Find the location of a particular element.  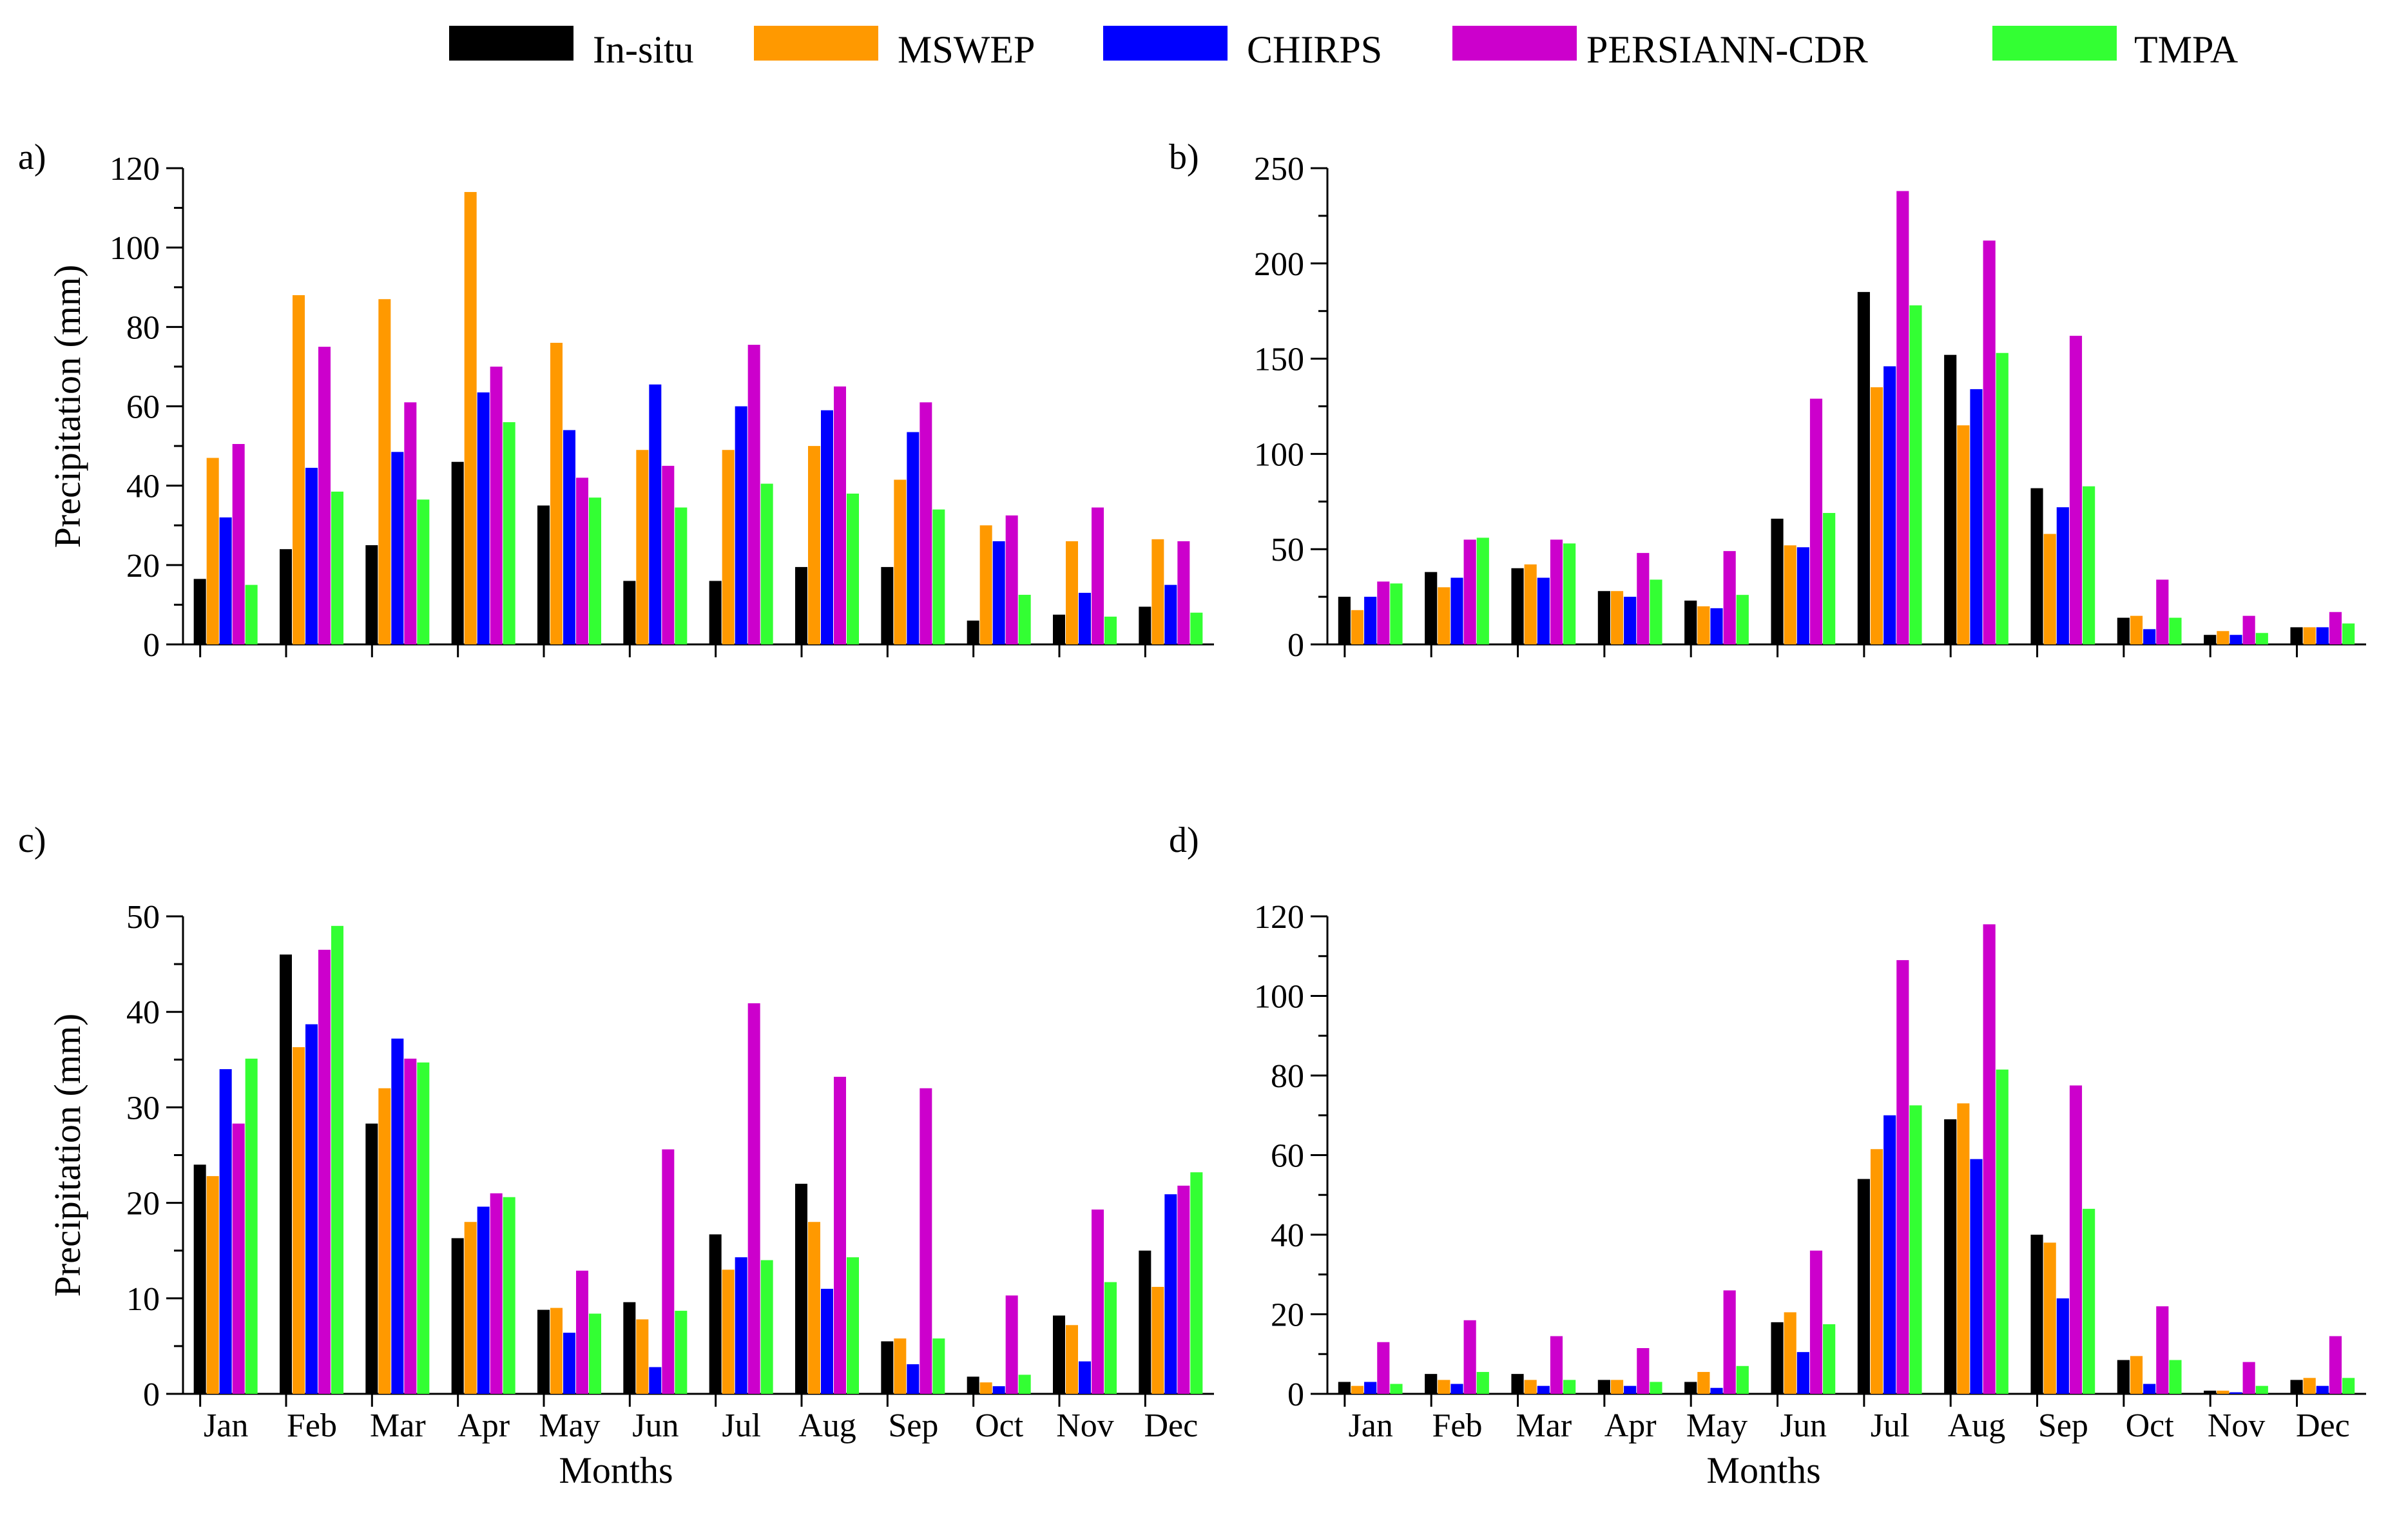

x-tick-label: Aug is located at coordinates (827, 1425).